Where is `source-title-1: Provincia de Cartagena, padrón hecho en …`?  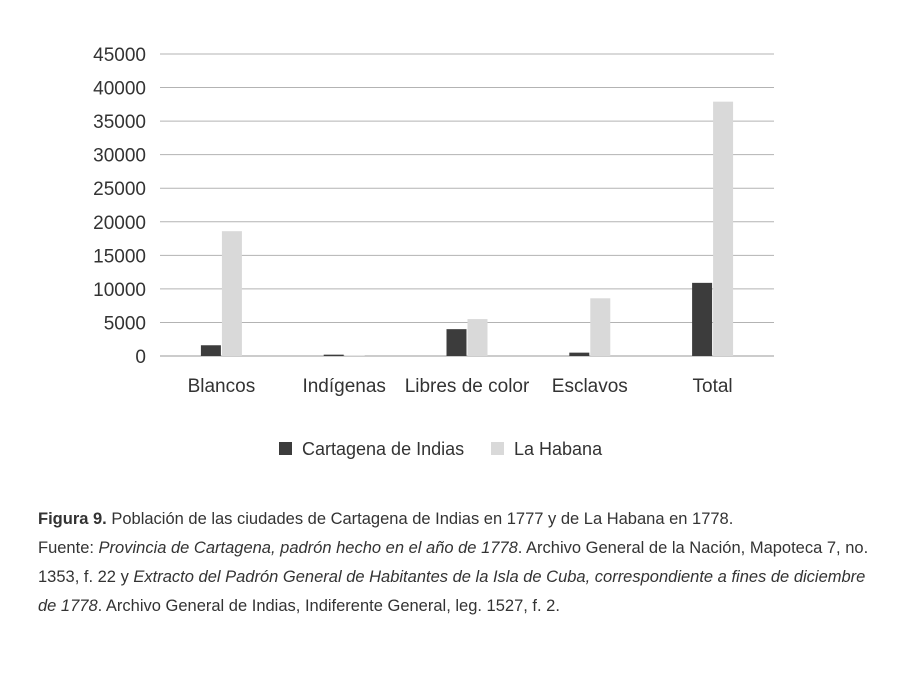 source-title-1: Provincia de Cartagena, padrón hecho en … is located at coordinates (308, 548).